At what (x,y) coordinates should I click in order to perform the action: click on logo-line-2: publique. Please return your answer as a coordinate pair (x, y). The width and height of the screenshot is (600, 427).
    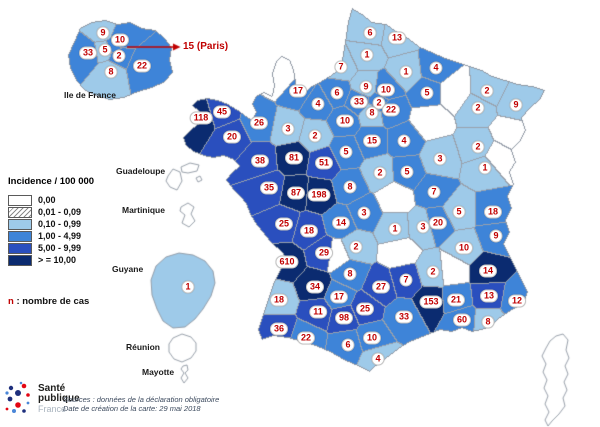
    Looking at the image, I should click on (59, 398).